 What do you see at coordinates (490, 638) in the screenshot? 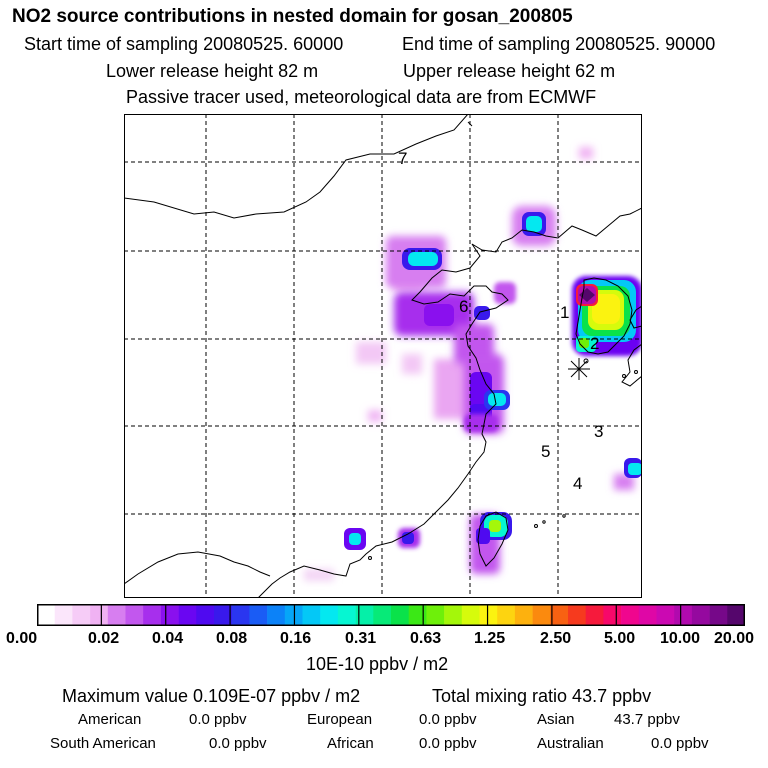
I see `colorbar-tick-7: 1.25` at bounding box center [490, 638].